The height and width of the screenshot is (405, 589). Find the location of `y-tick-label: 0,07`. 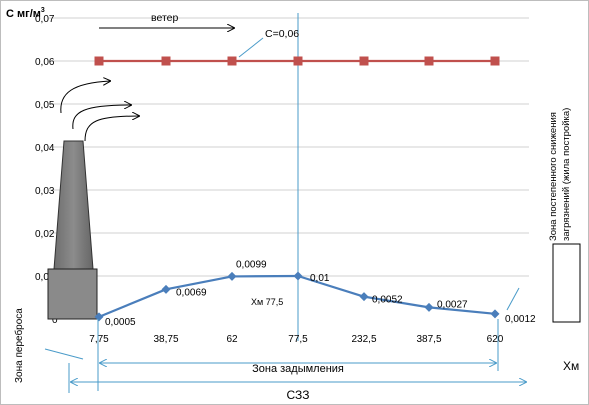

y-tick-label: 0,07 is located at coordinates (45, 19).